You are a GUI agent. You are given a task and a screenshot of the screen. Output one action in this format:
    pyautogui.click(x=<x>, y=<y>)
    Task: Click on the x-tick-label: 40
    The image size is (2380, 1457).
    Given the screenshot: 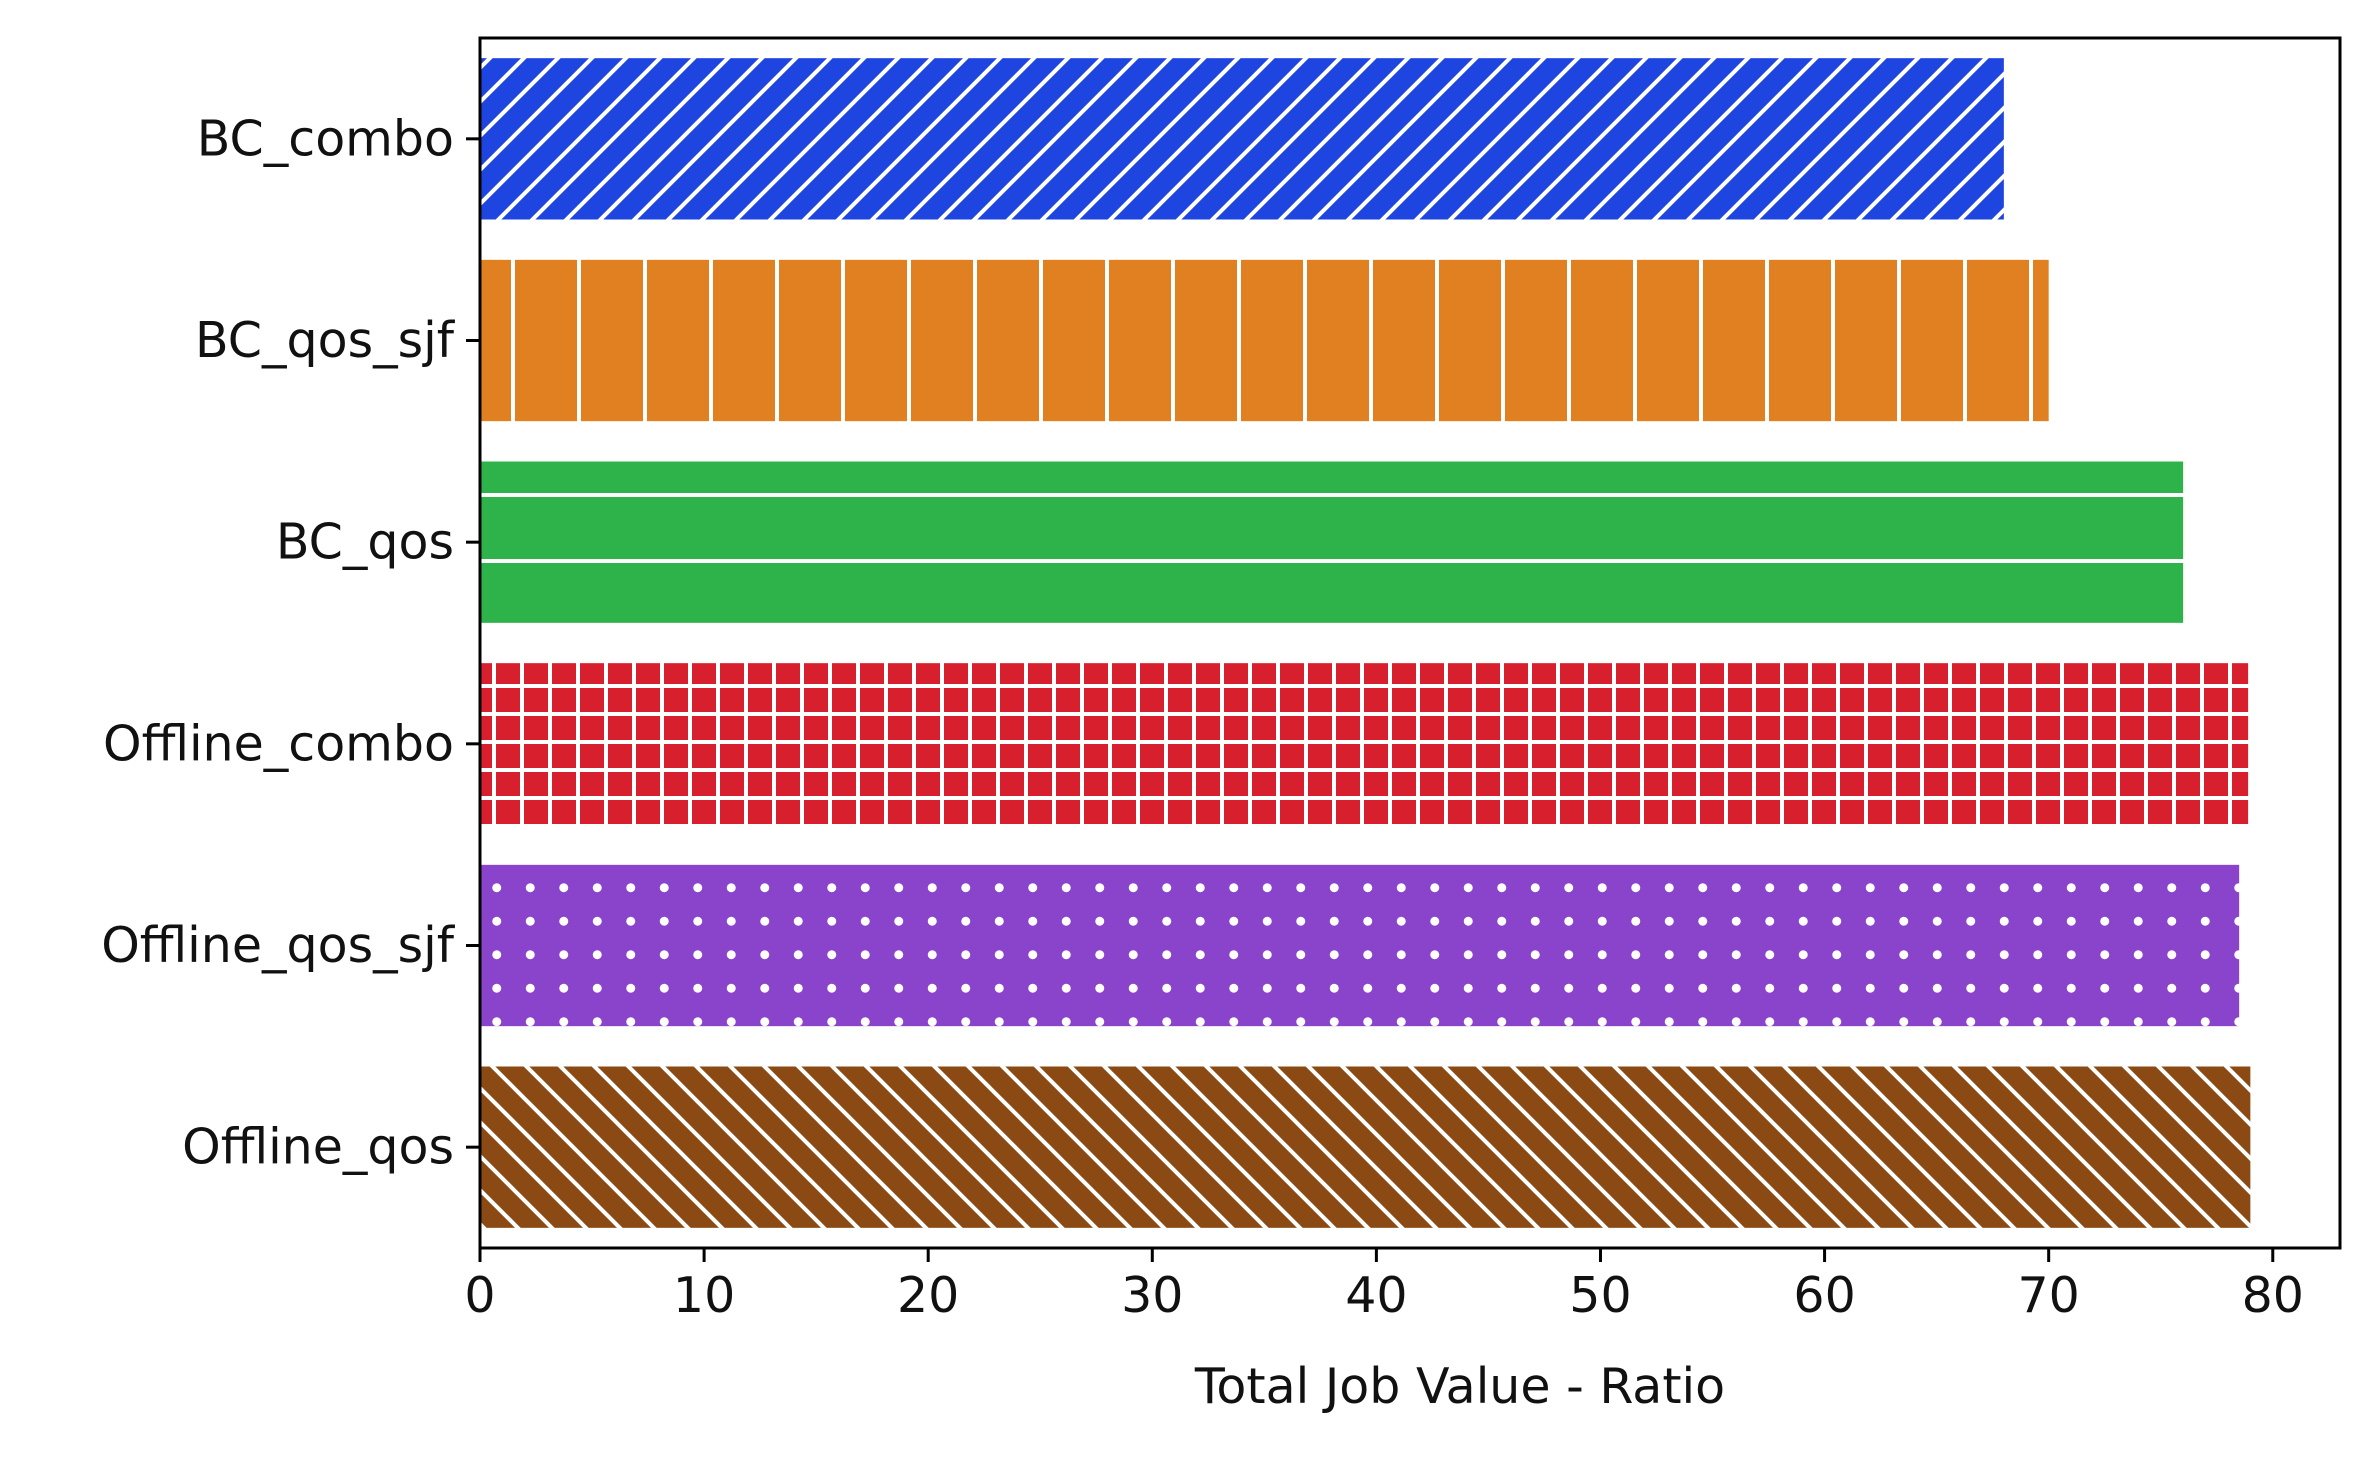 What is the action you would take?
    pyautogui.click(x=1376, y=1295)
    